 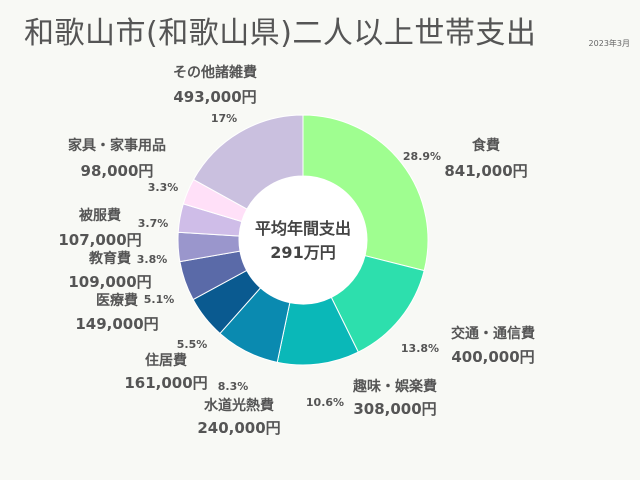 What do you see at coordinates (117, 145) in the screenshot?
I see `label-name-9: 家具・家事用品` at bounding box center [117, 145].